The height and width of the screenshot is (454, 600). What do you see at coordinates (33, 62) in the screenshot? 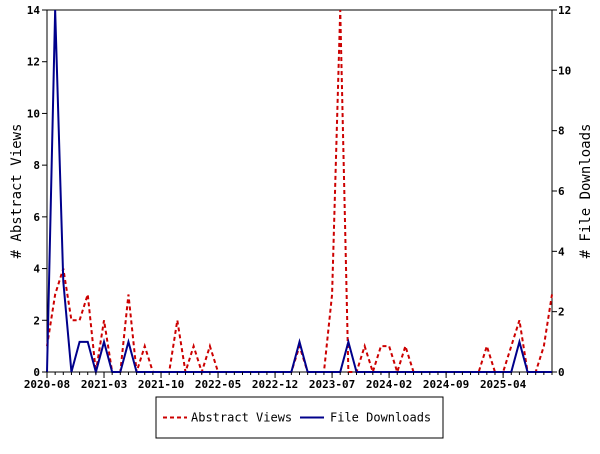
I see `y-tick-label: 12` at bounding box center [33, 62].